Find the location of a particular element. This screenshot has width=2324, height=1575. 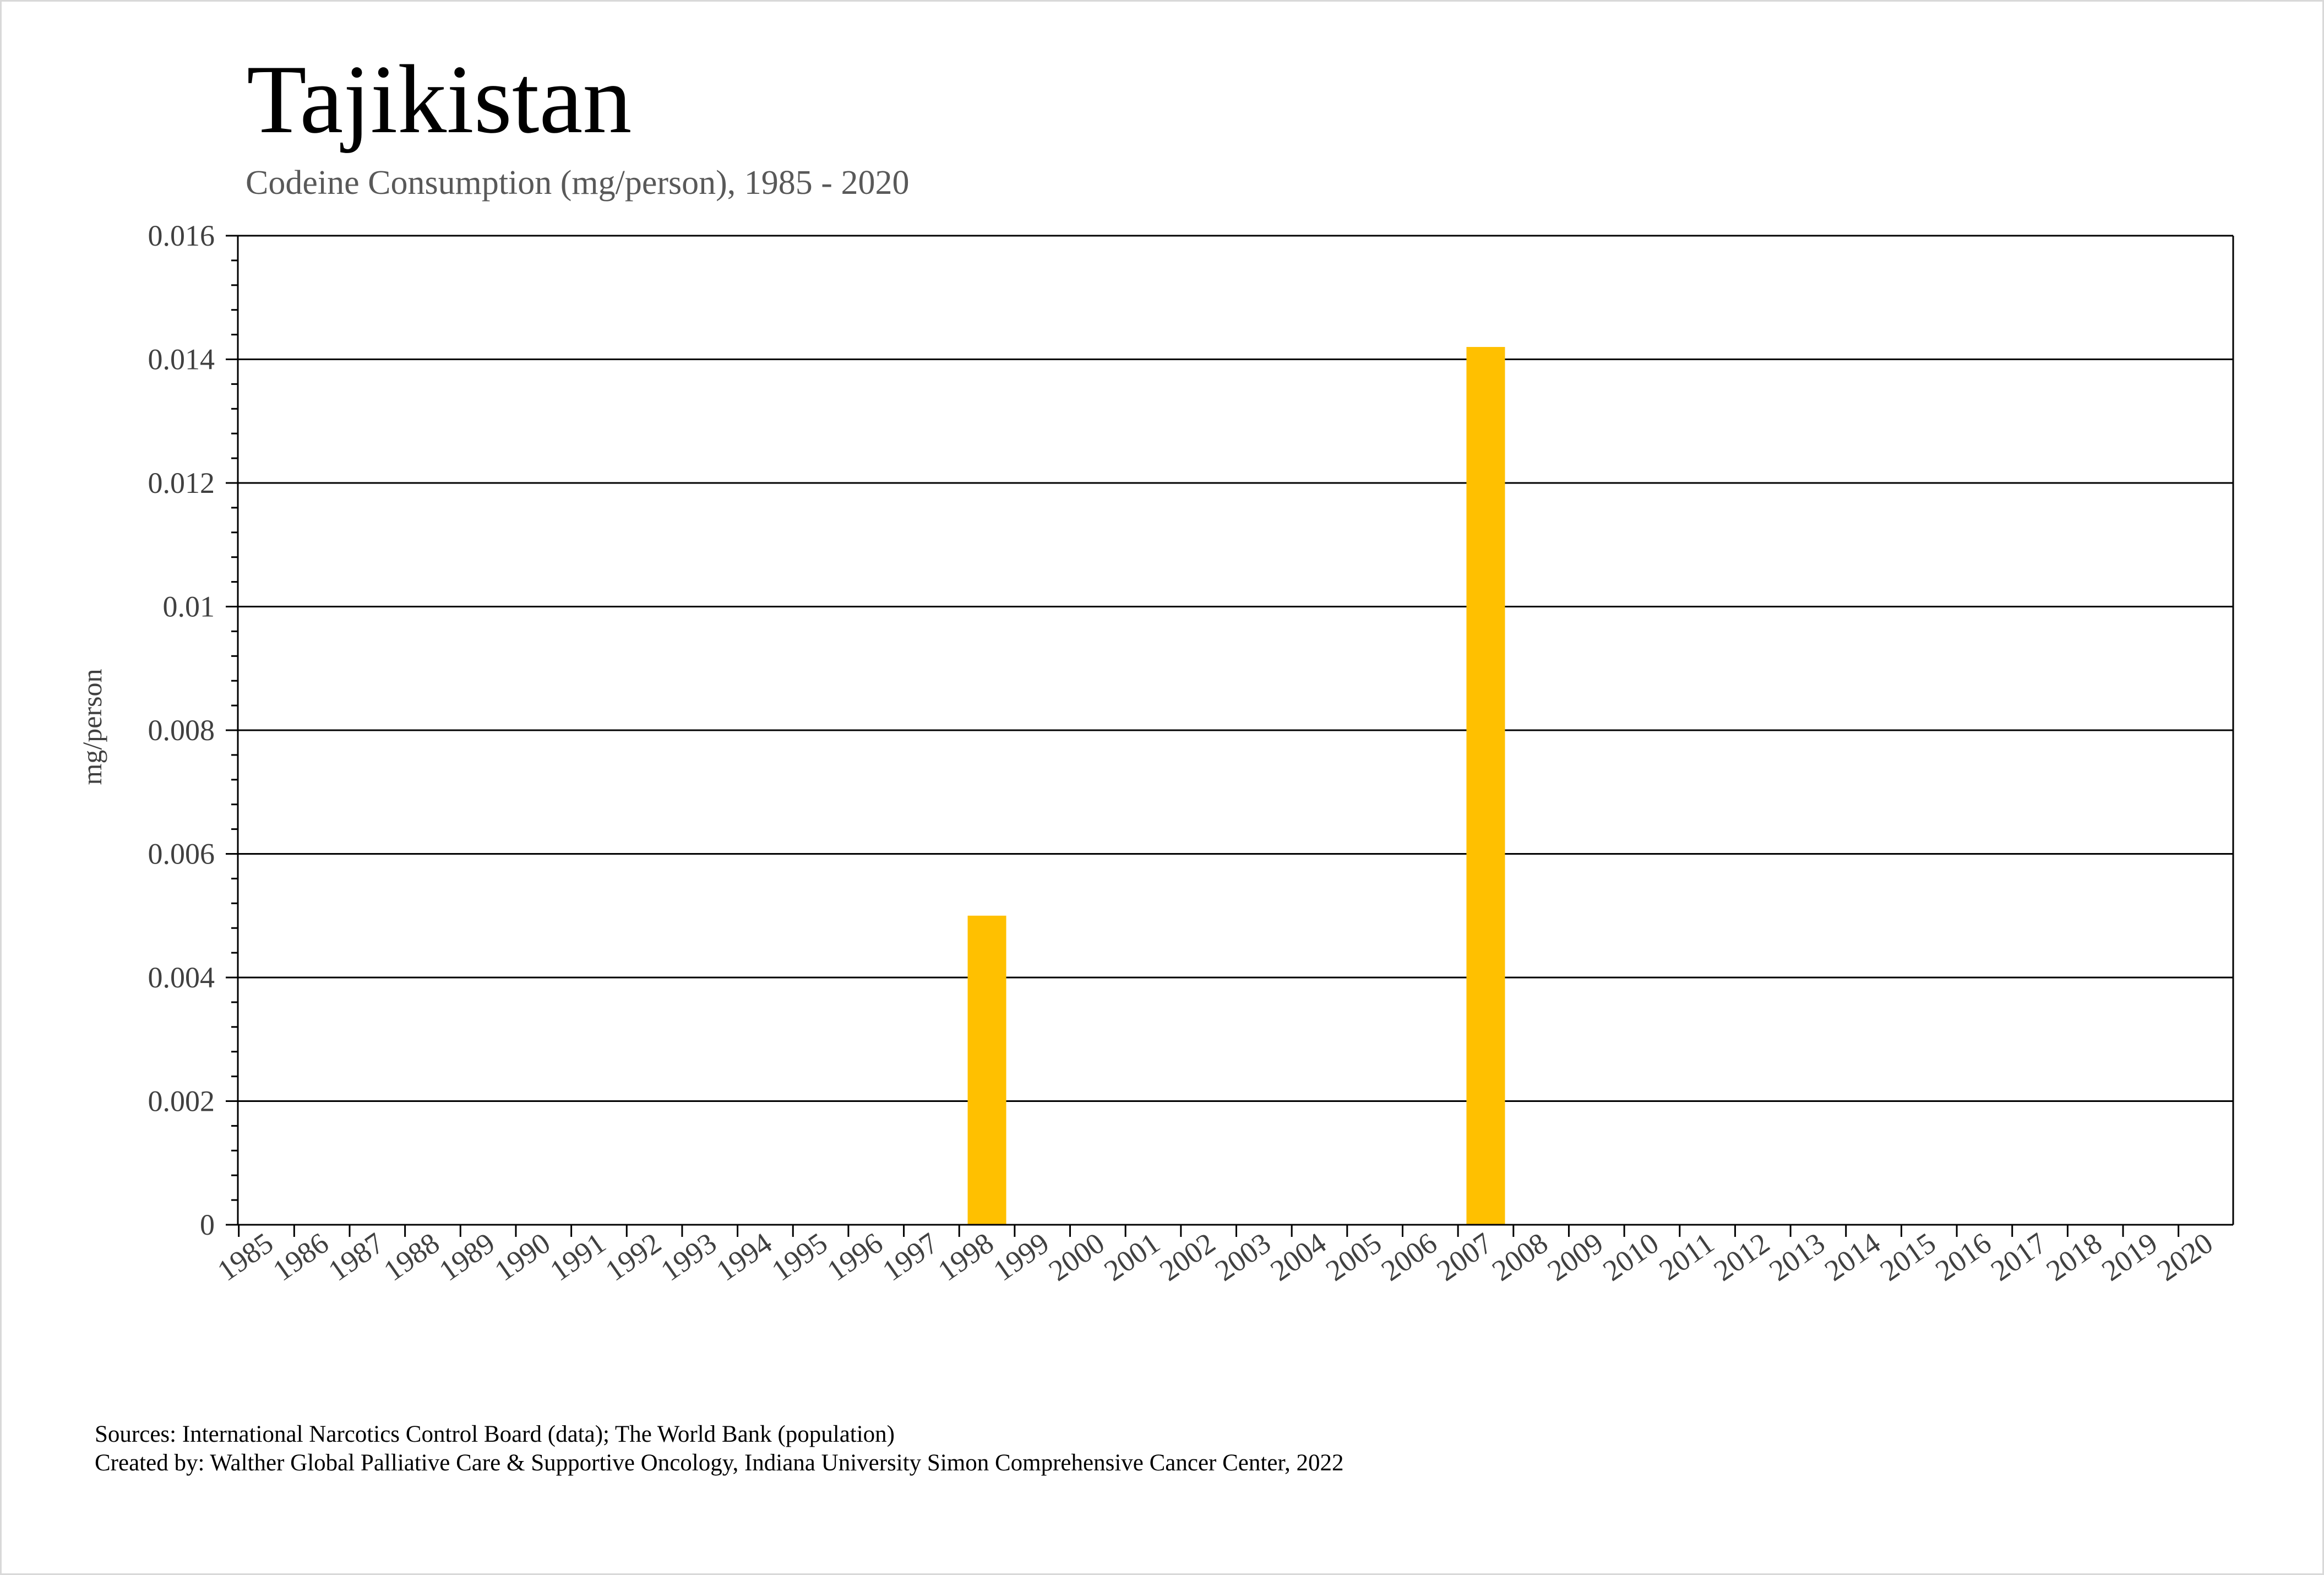

y-tick-label: 0.004 is located at coordinates (182, 977).